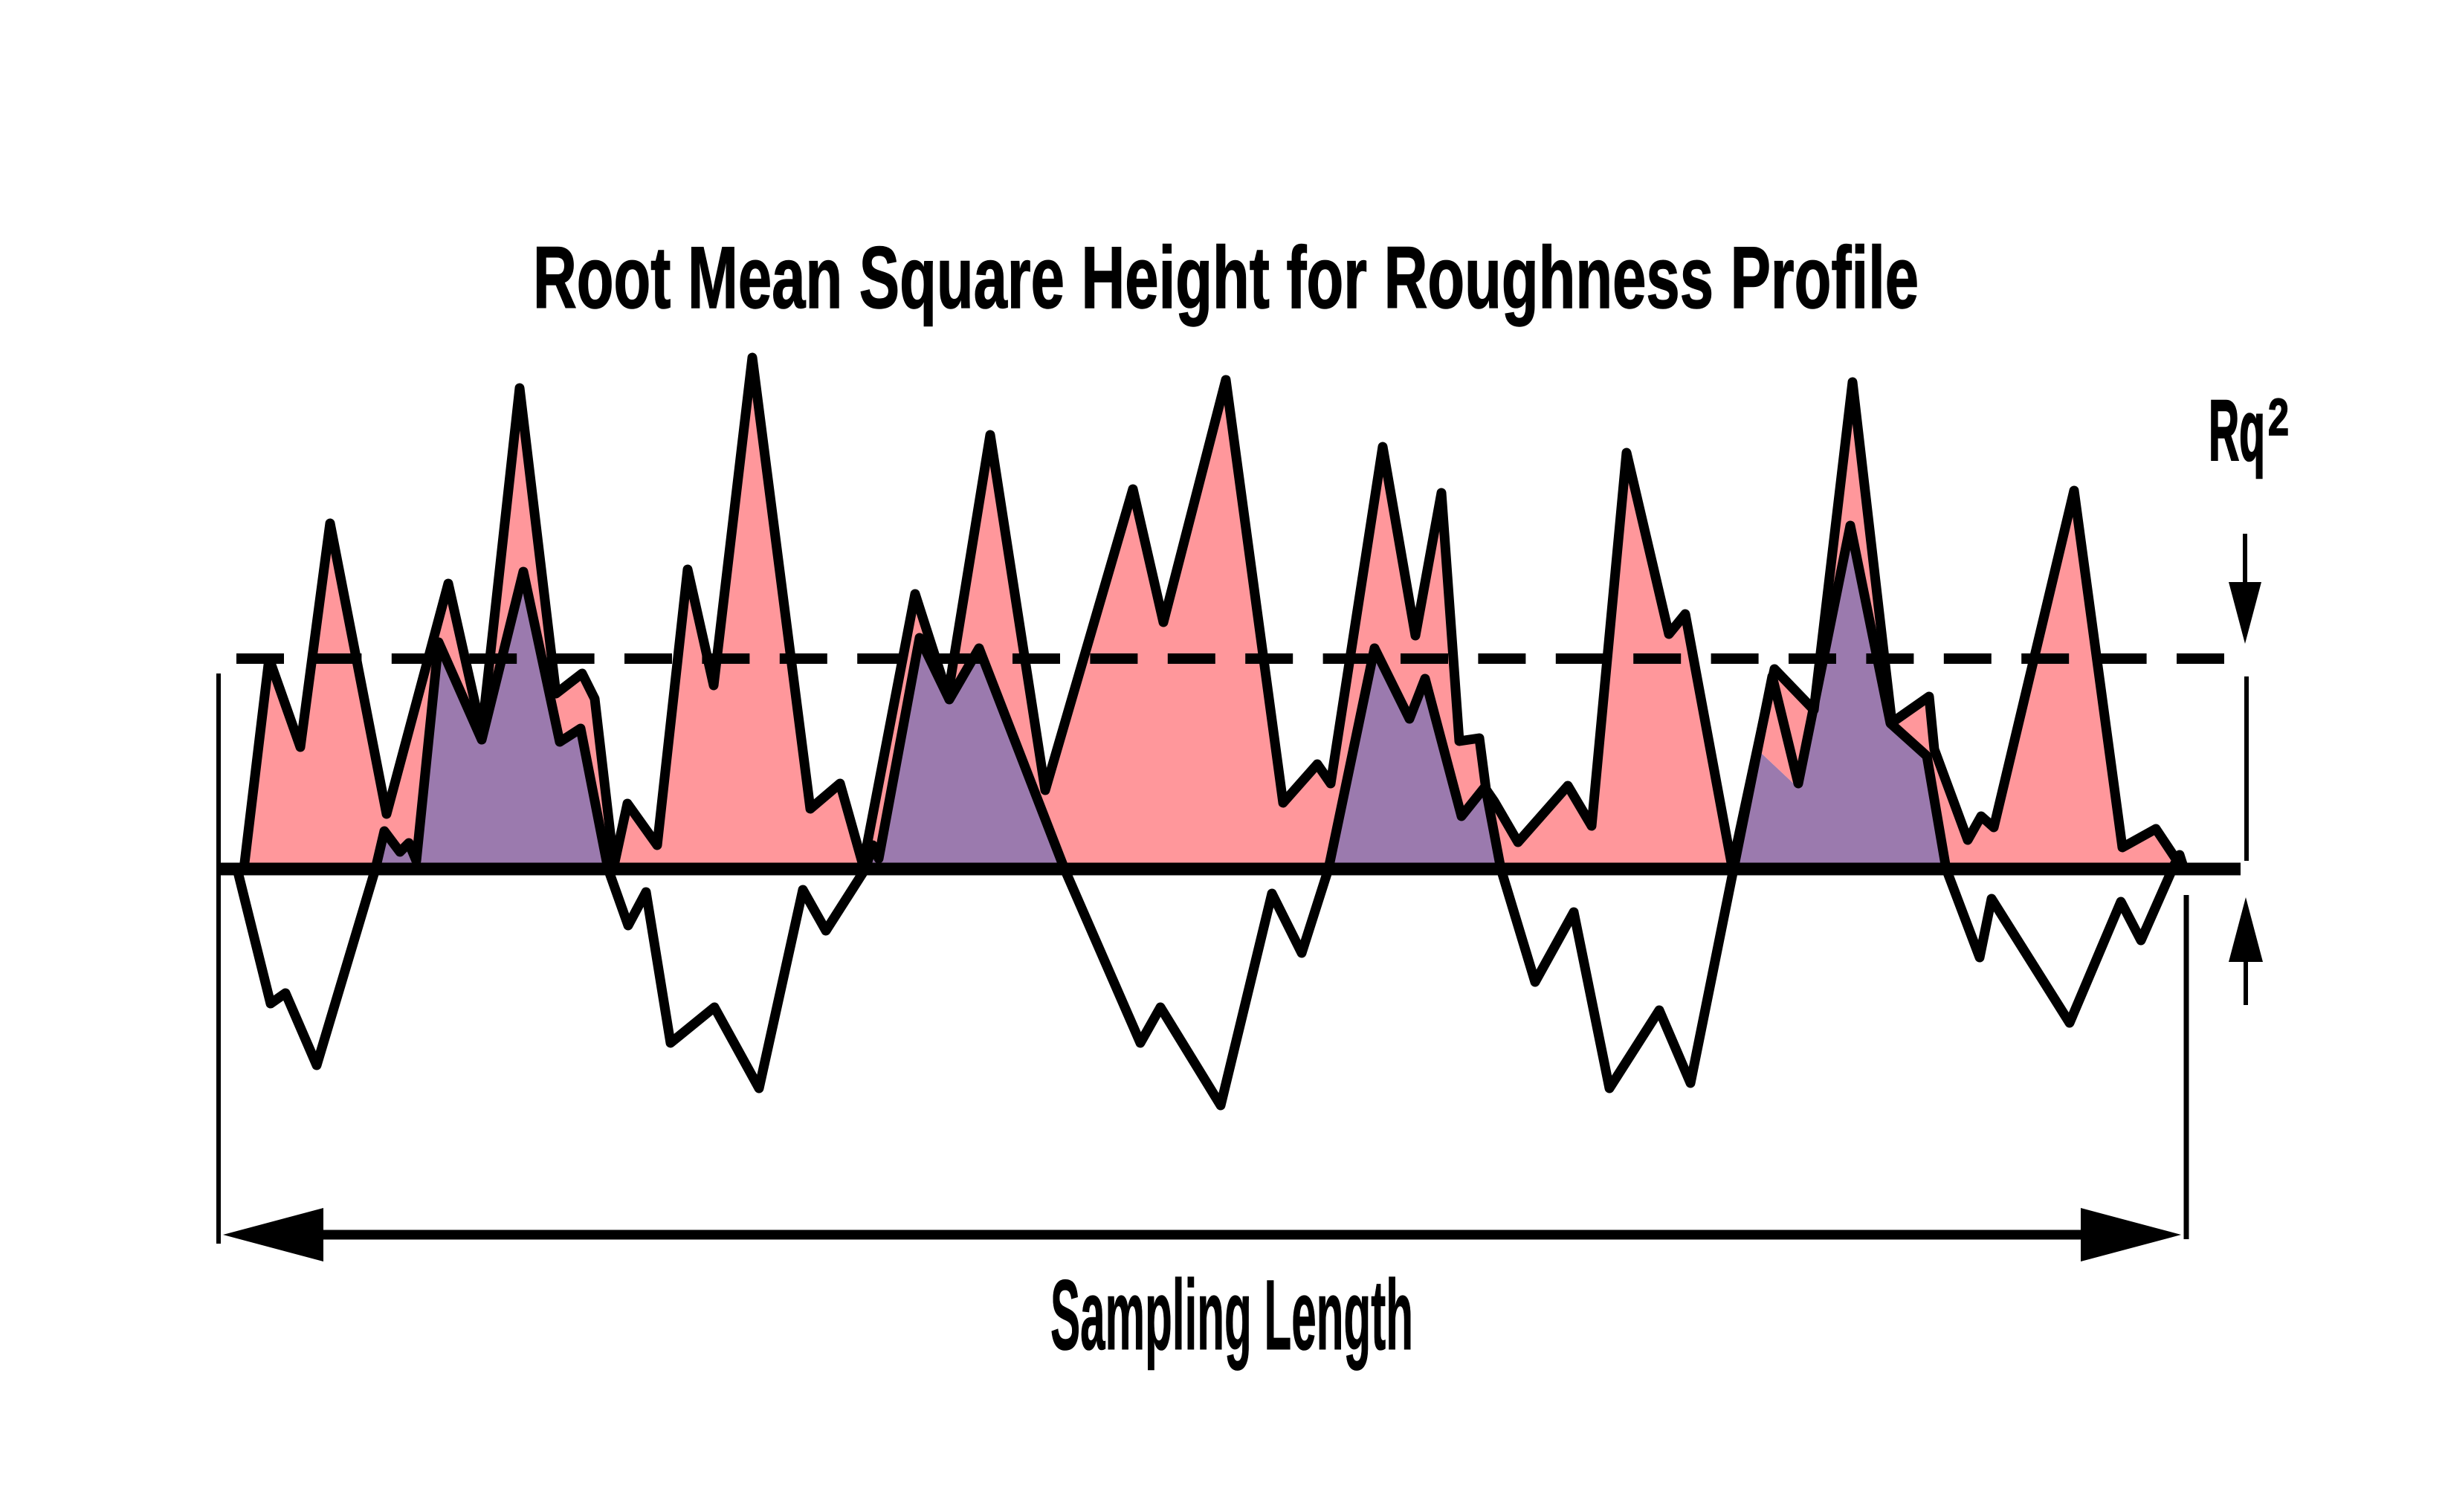  Describe the element at coordinates (2278, 417) in the screenshot. I see `svg-text: 2` at that location.